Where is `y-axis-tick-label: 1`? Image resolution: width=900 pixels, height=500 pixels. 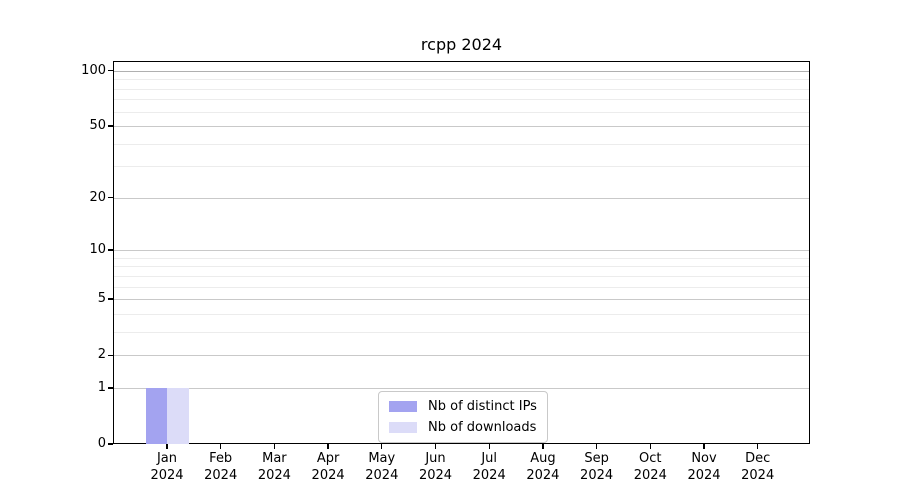
y-axis-tick-label: 1 is located at coordinates (101, 387).